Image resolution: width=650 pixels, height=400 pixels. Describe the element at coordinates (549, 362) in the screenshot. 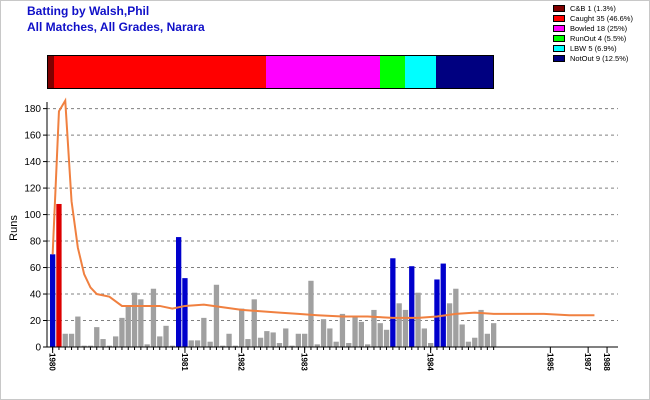

I see `x-year-label: 1985` at that location.